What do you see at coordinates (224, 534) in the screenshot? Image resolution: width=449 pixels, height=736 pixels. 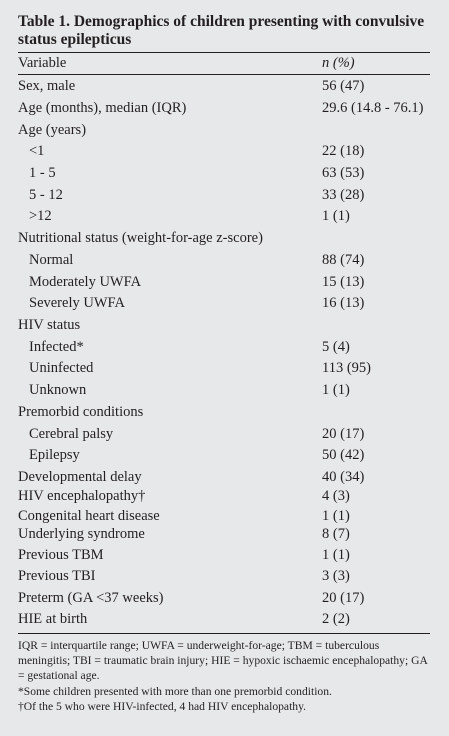 I see `table-row: Underlying syndrome 8 (7)` at bounding box center [224, 534].